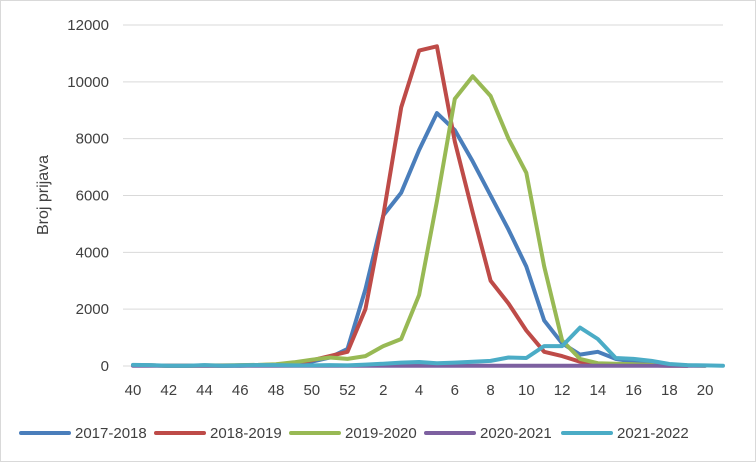 The width and height of the screenshot is (756, 466). What do you see at coordinates (111, 433) in the screenshot?
I see `legend-label: 2017-2018` at bounding box center [111, 433].